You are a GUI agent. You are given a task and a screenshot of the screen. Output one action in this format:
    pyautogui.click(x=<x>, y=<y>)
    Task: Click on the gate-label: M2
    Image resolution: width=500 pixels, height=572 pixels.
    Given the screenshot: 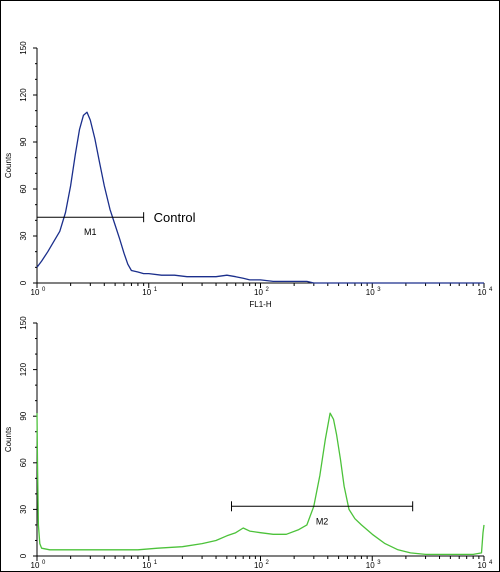 What is the action you would take?
    pyautogui.click(x=322, y=521)
    